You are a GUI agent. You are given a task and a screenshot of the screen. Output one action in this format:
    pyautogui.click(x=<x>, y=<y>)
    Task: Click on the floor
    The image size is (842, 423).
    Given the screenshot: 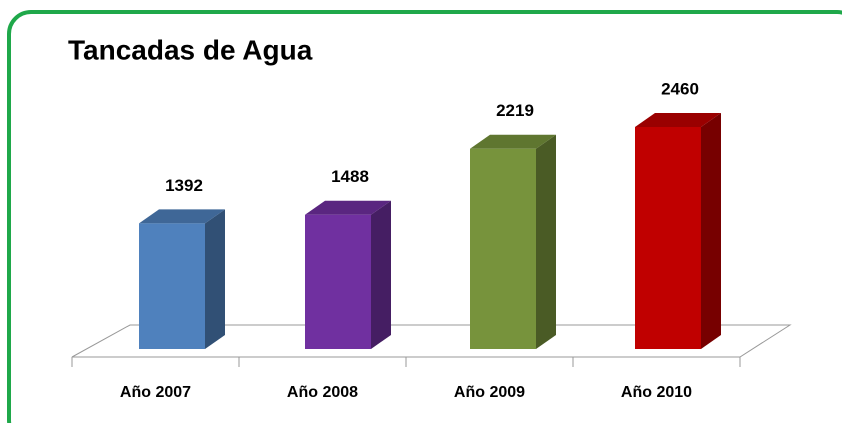 What is the action you would take?
    pyautogui.click(x=431, y=341)
    